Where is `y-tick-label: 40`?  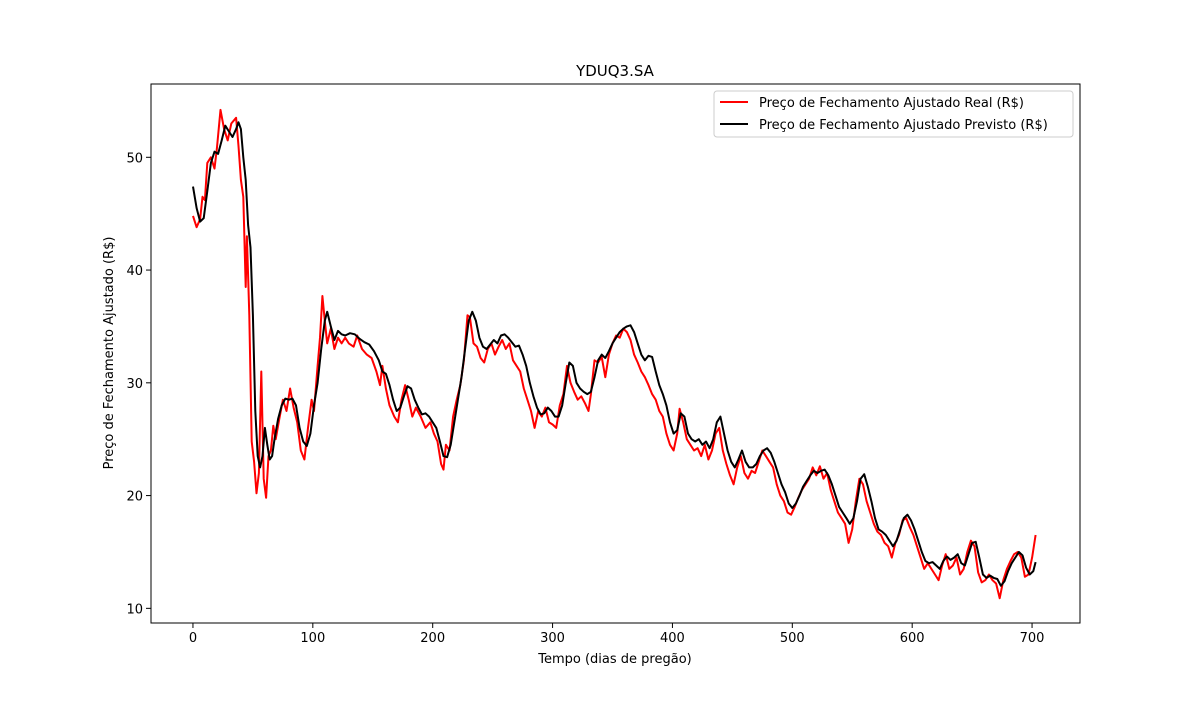
y-tick-label: 40 is located at coordinates (134, 271).